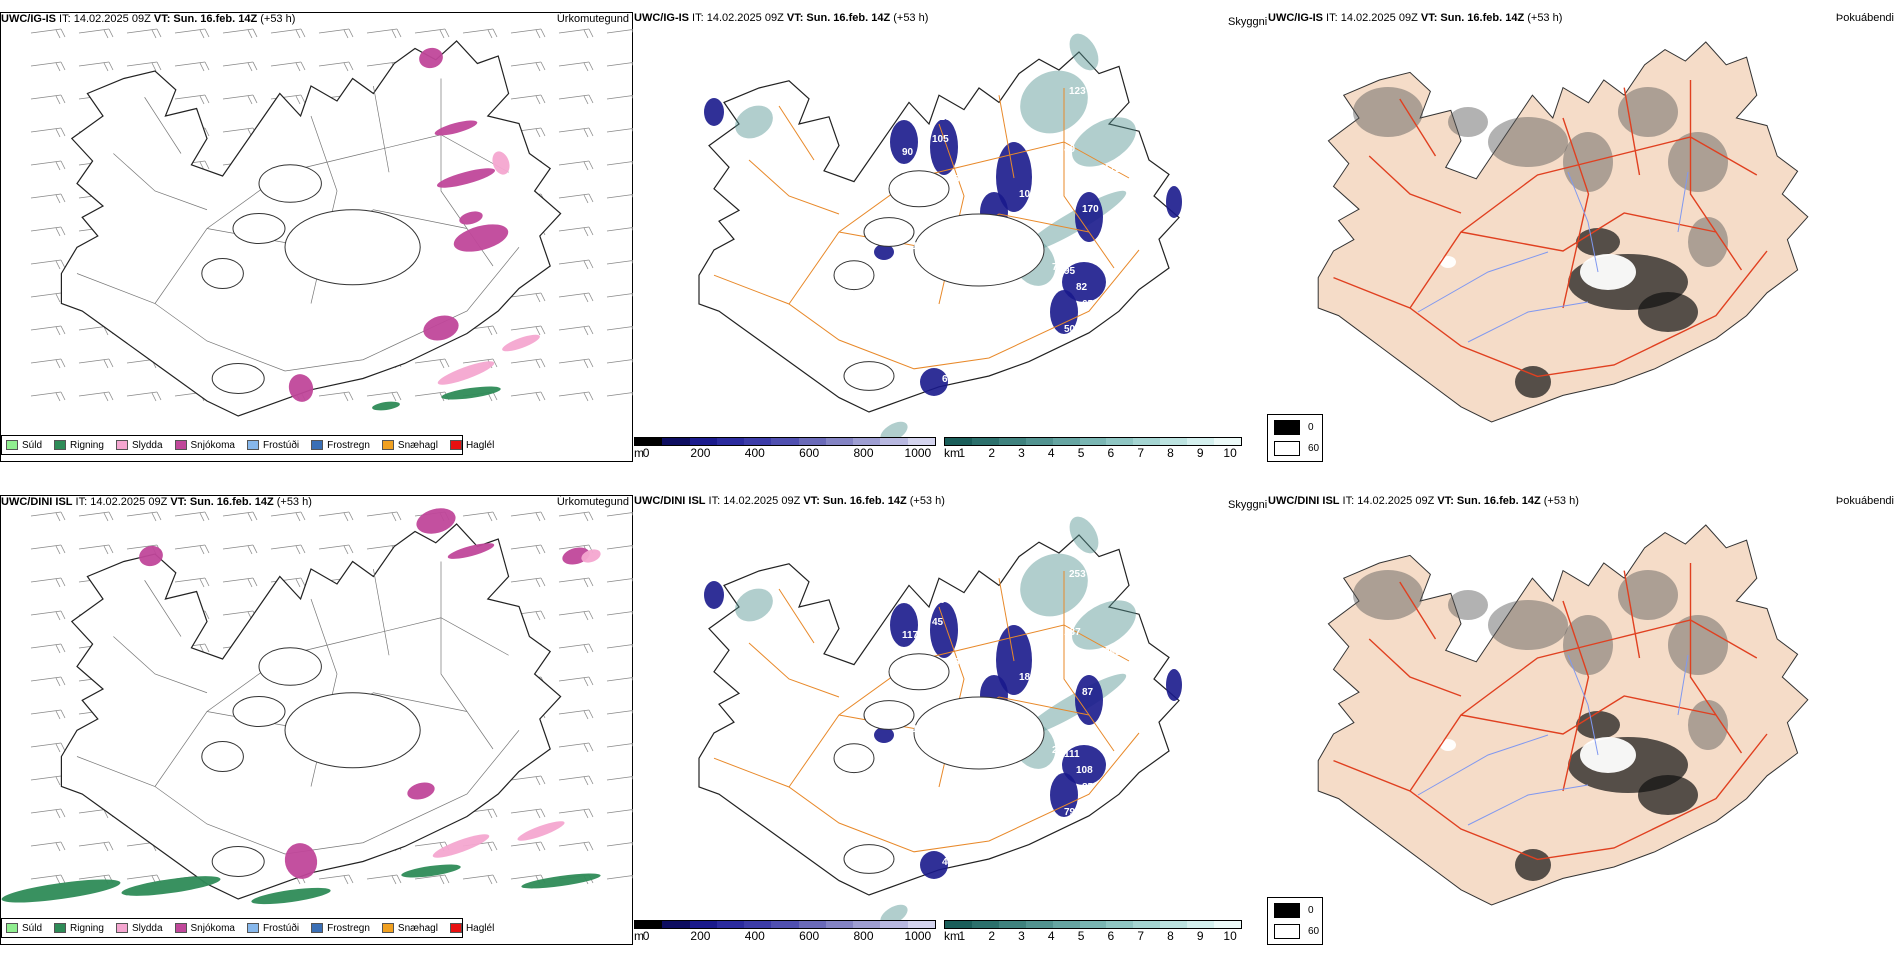  I want to click on ceiling-value-label: 17, so click(918, 246).